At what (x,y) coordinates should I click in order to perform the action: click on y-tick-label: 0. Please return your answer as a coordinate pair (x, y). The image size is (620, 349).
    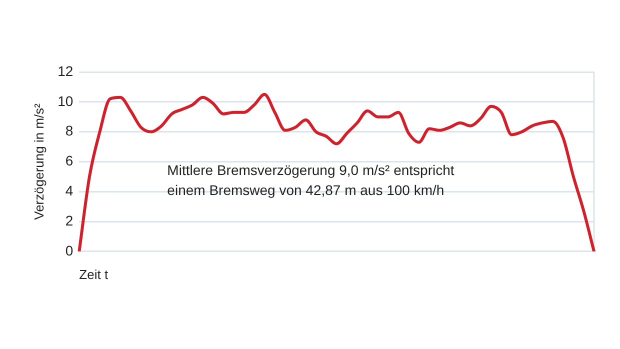
    Looking at the image, I should click on (69, 250).